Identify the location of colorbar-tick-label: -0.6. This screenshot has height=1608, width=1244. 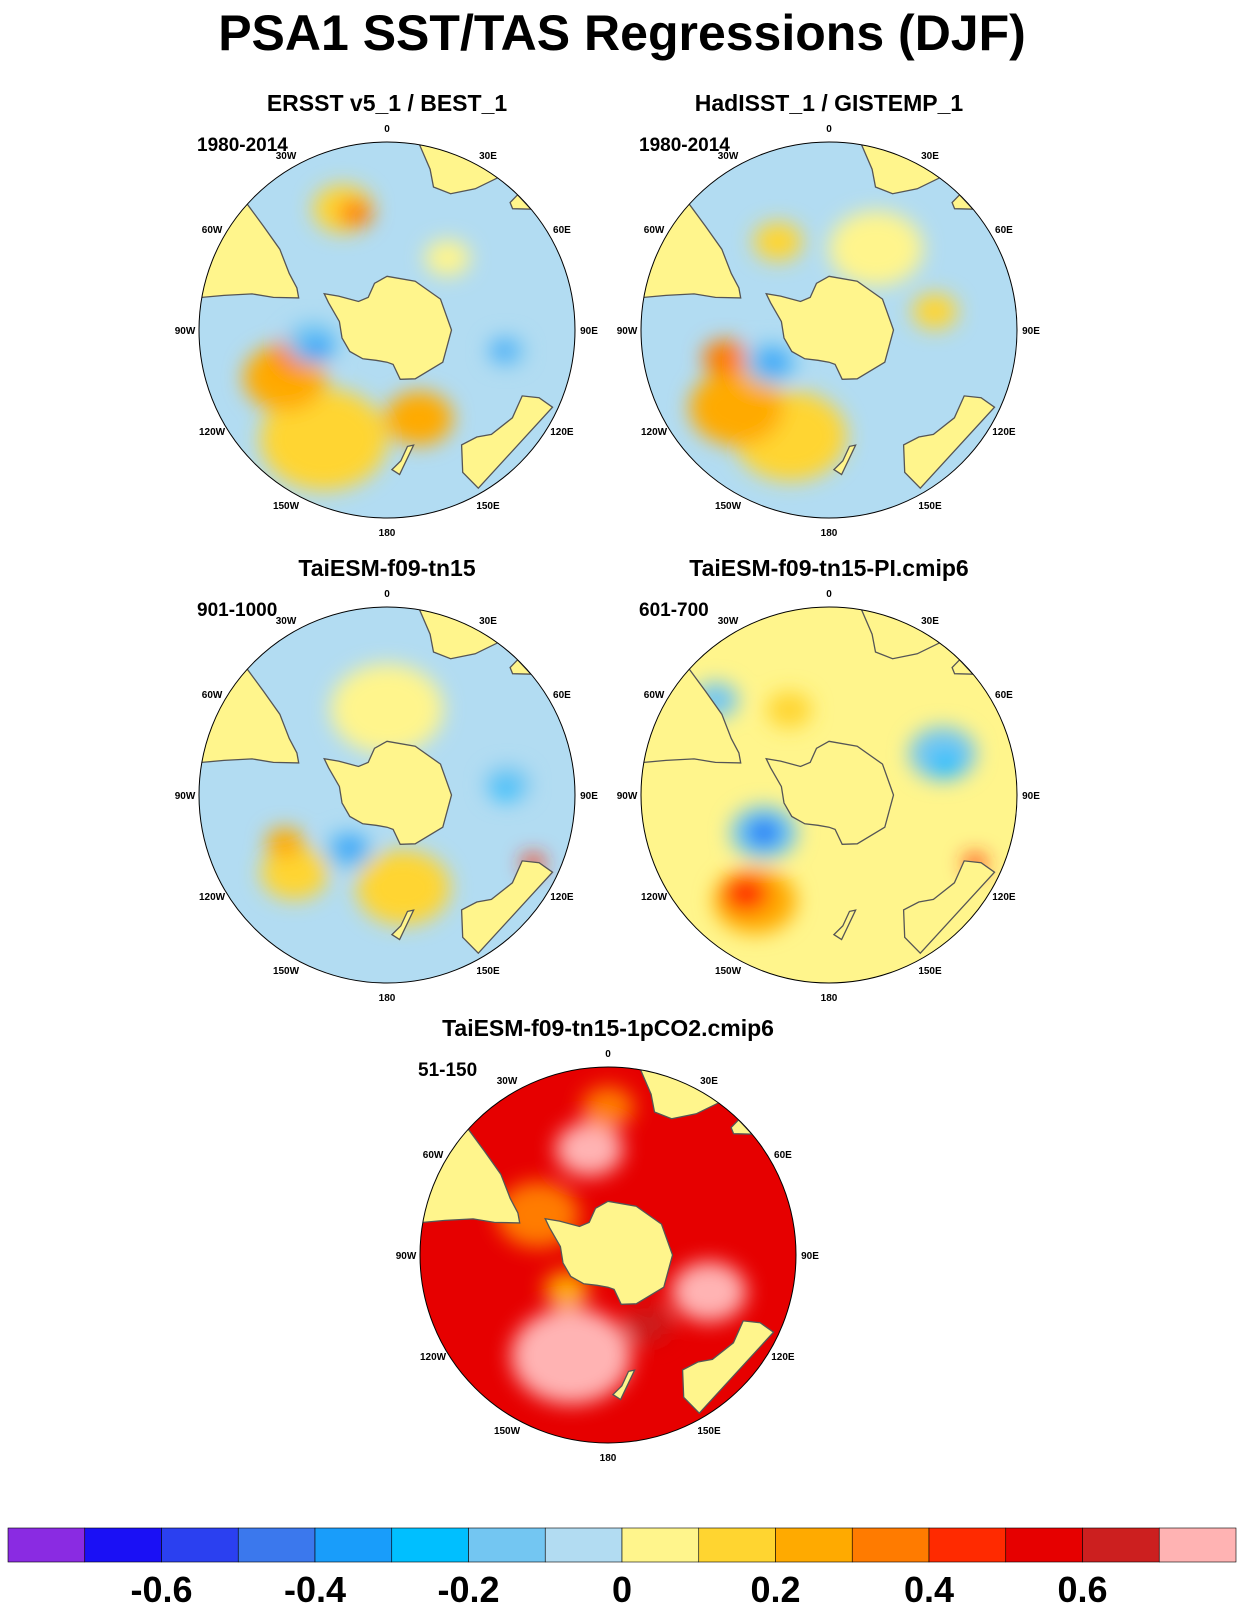
(161, 1588).